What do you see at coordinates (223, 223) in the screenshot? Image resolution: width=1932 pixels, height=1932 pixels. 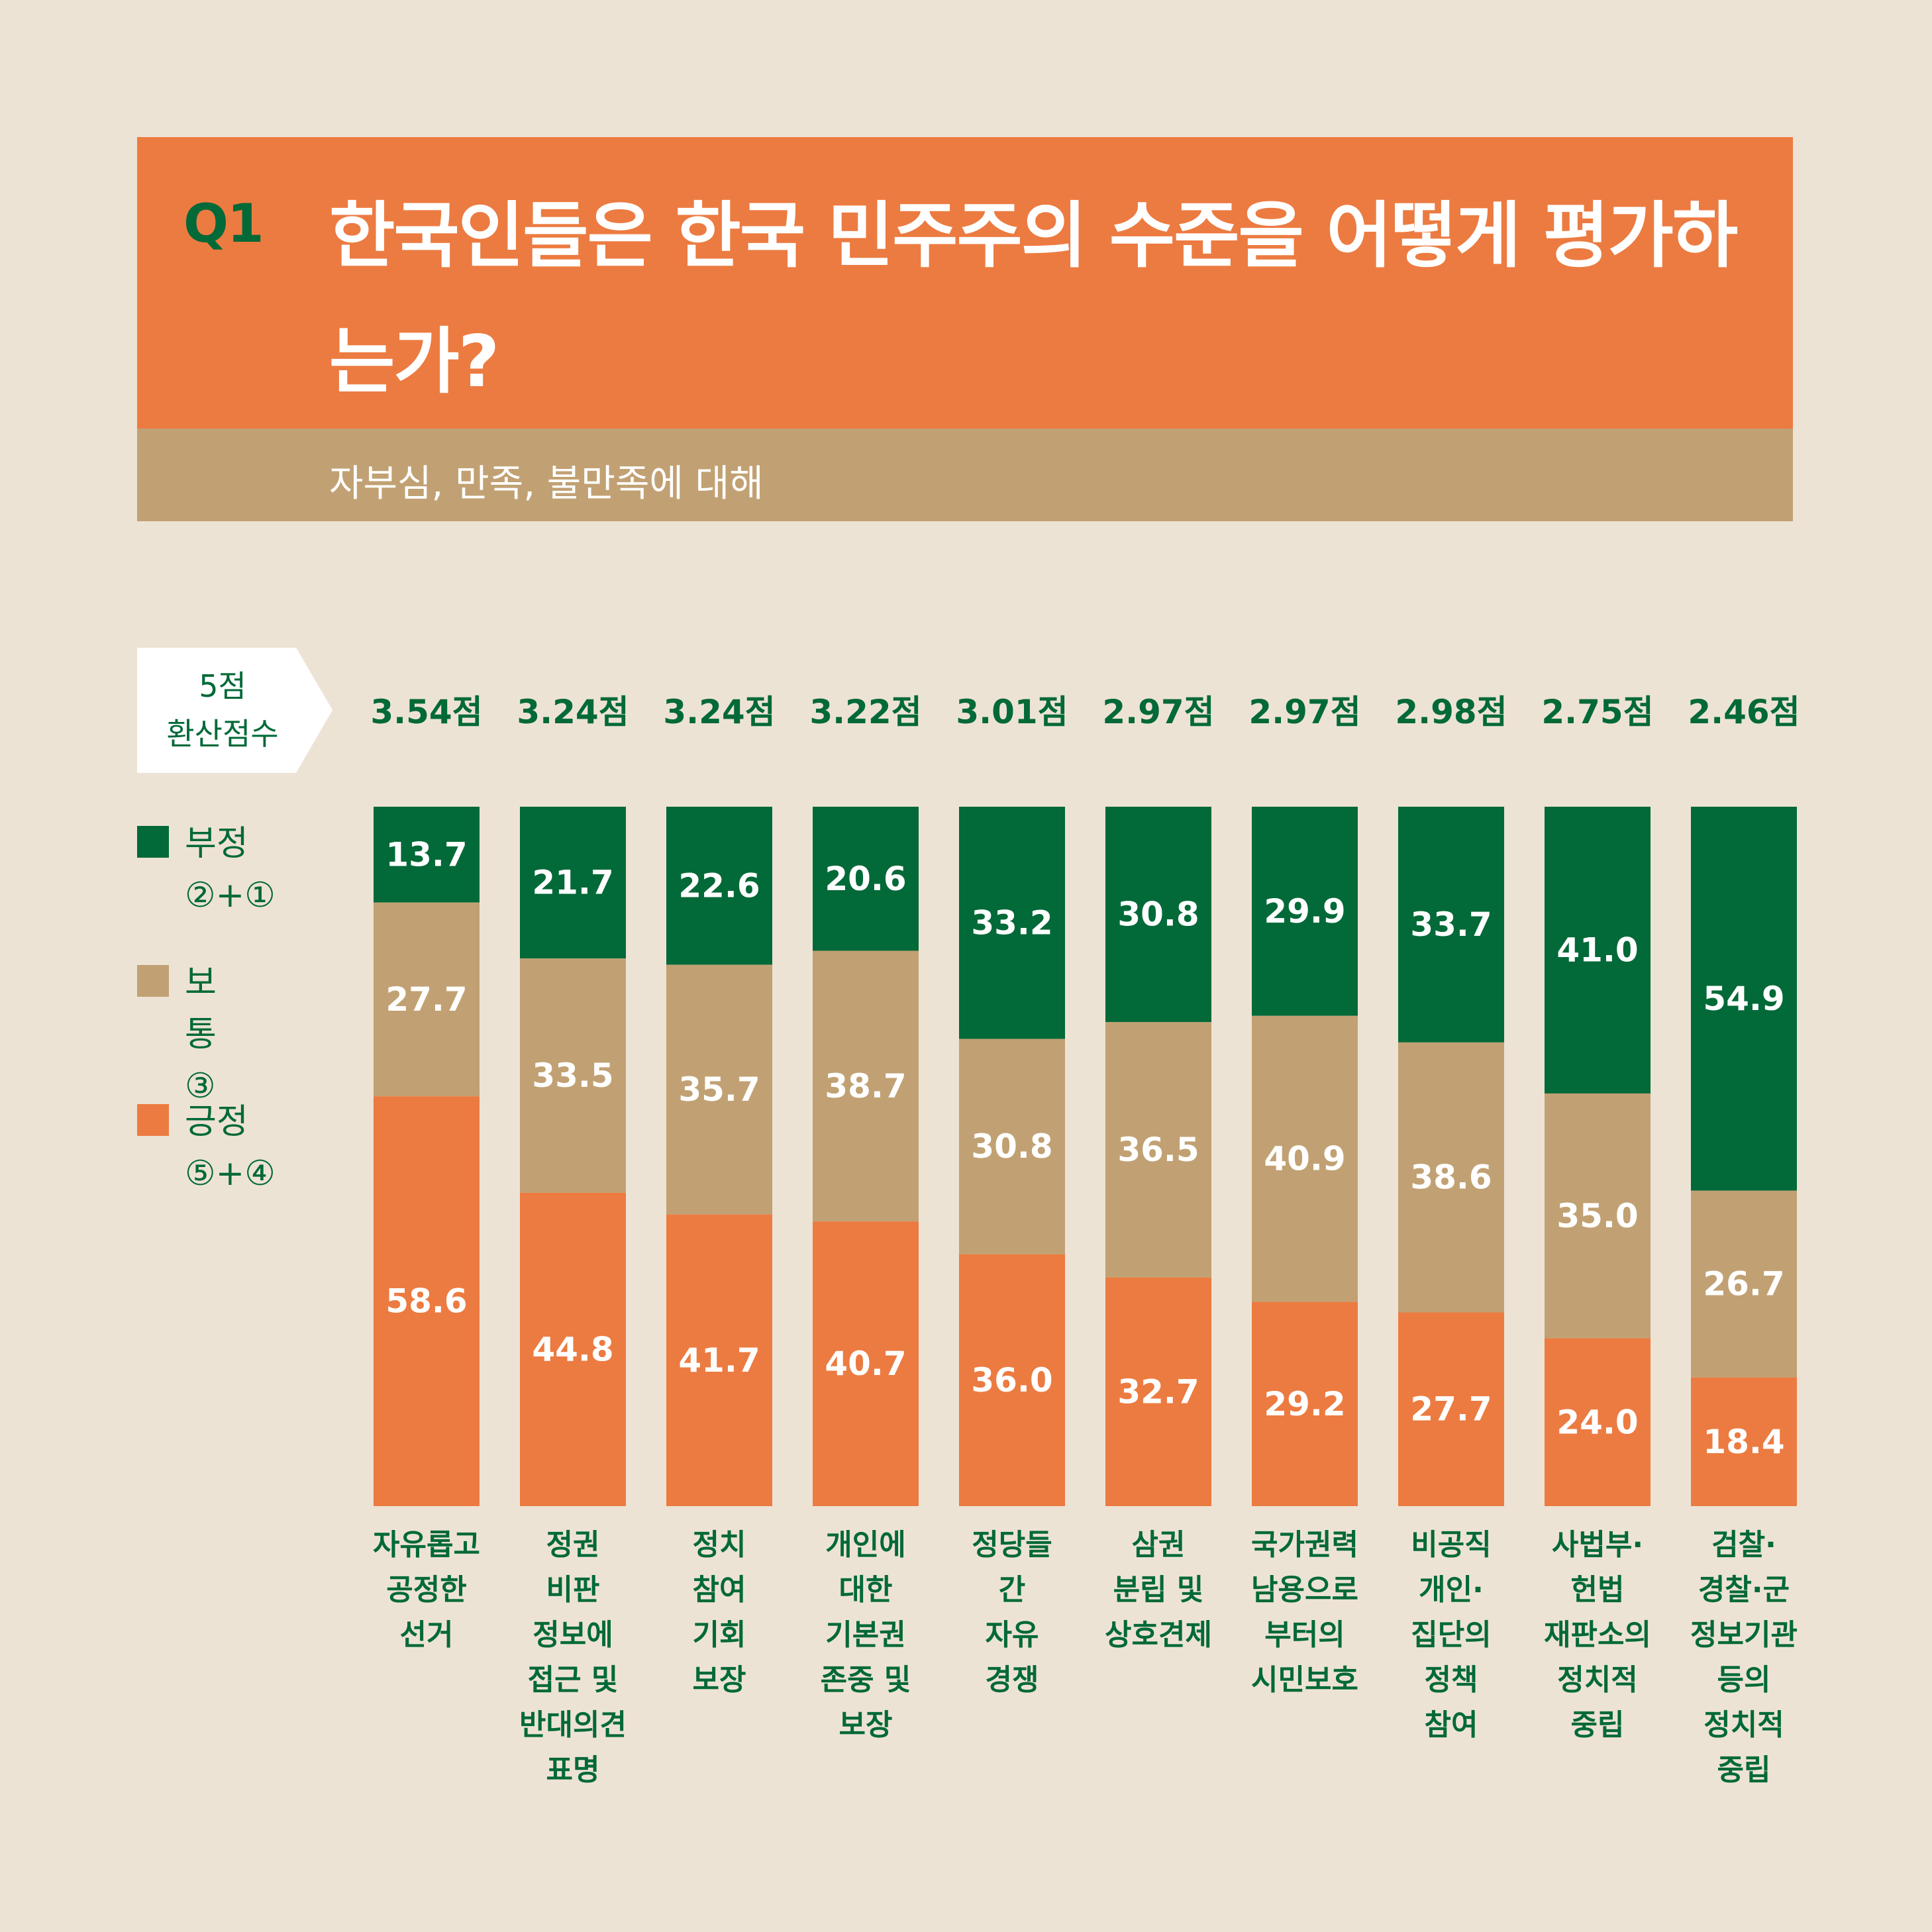 I see `question-number: Q1` at bounding box center [223, 223].